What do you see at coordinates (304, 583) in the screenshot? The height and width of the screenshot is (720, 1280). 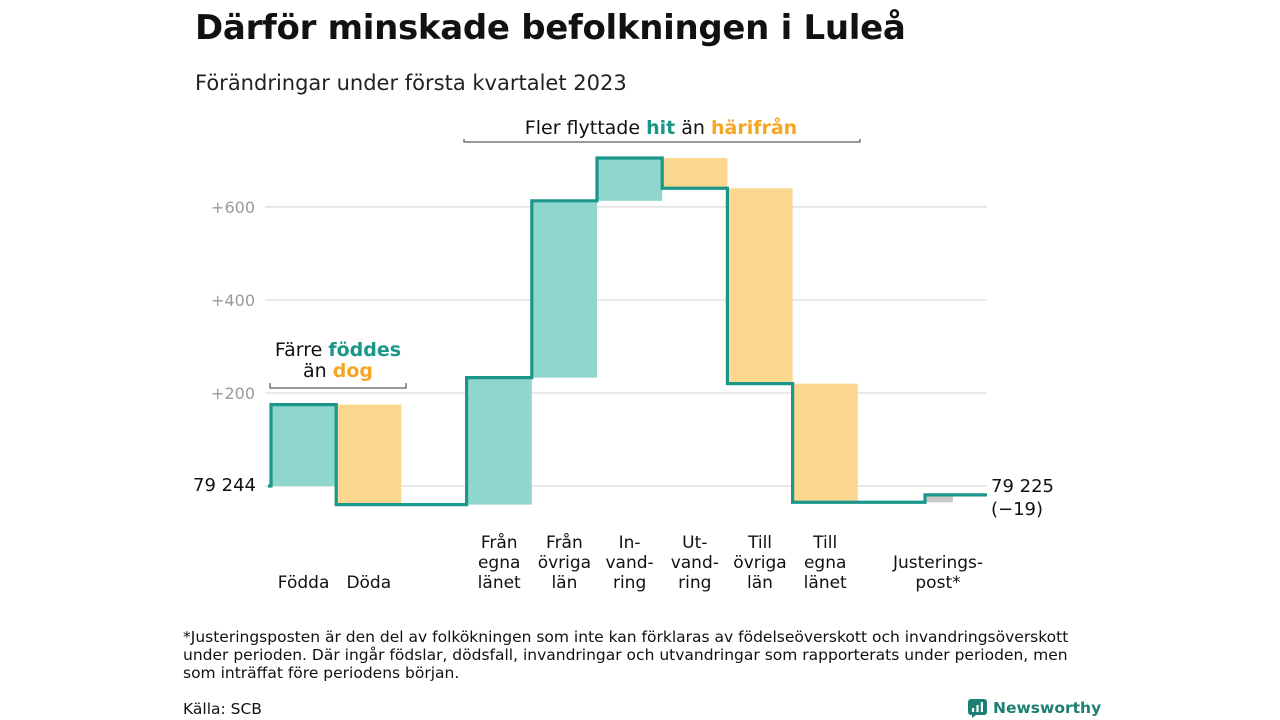 I see `category-label: Födda` at bounding box center [304, 583].